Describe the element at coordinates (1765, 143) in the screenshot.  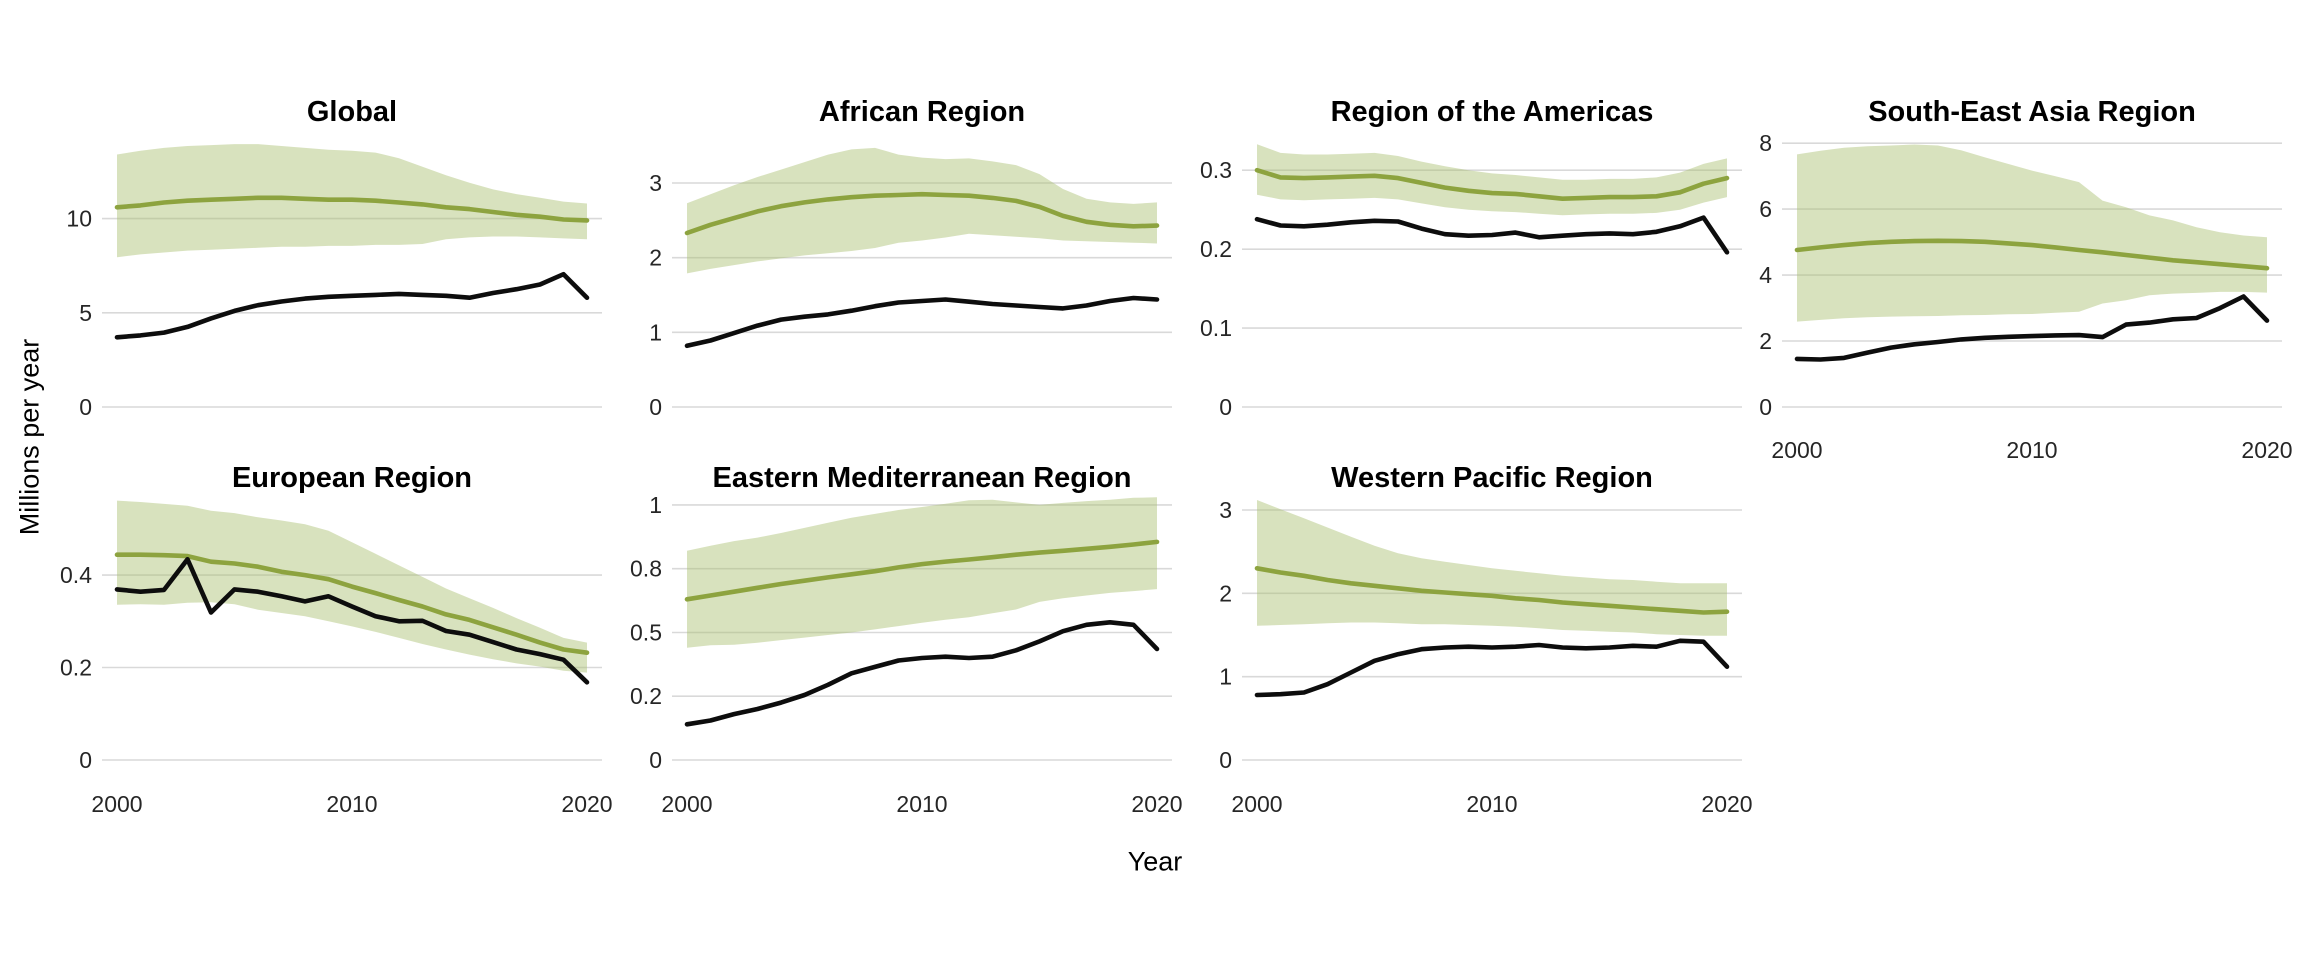
I see `y-tick-label: 8` at that location.